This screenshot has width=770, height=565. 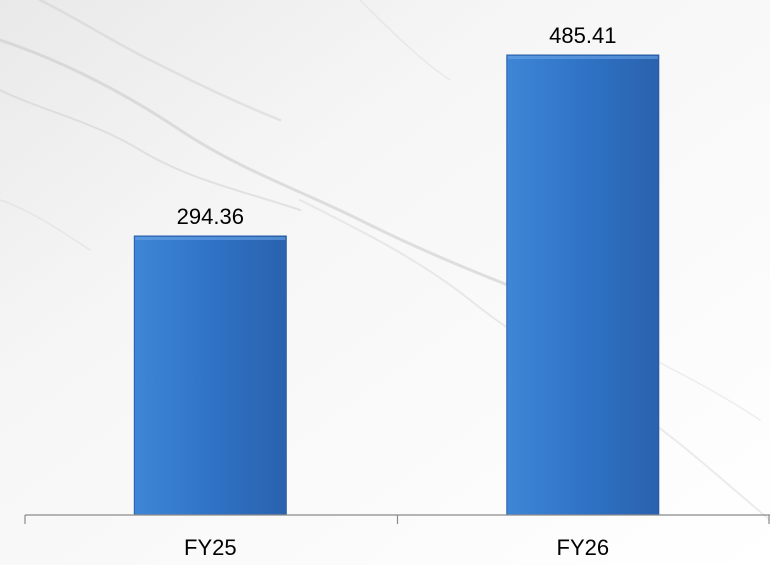 I want to click on tick-label-fy25: FY25, so click(x=210, y=547).